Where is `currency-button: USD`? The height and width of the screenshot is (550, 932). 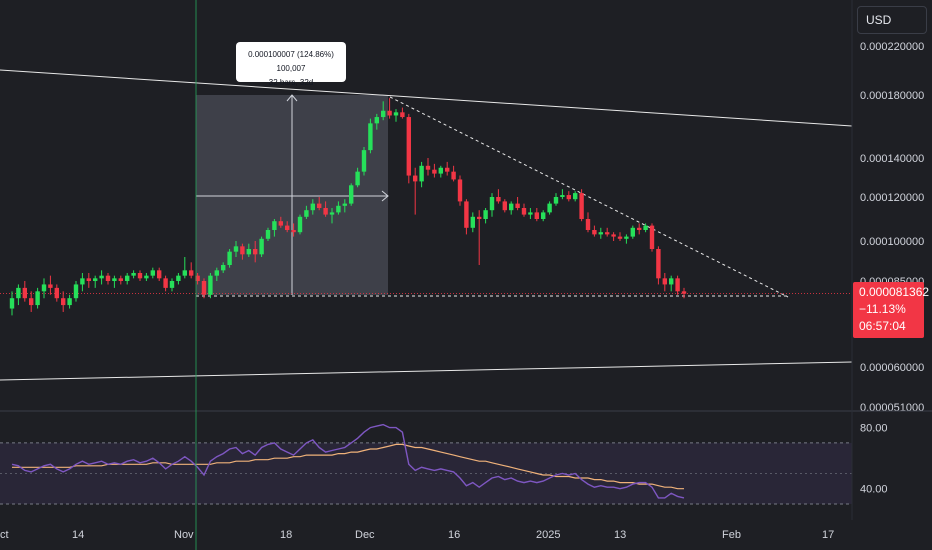
currency-button: USD is located at coordinates (892, 20).